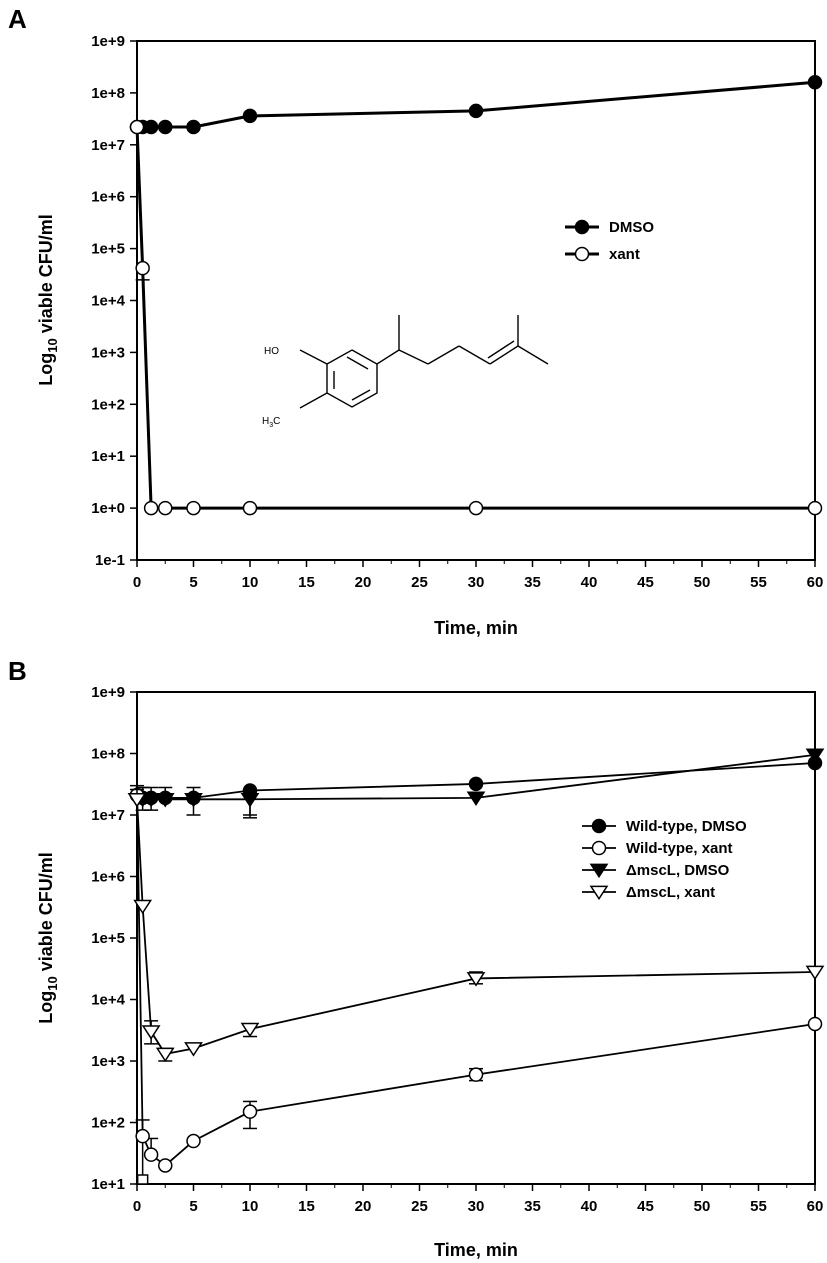 Image resolution: width=827 pixels, height=1263 pixels. Describe the element at coordinates (110, 560) in the screenshot. I see `y-tick-label: 1e-1` at that location.